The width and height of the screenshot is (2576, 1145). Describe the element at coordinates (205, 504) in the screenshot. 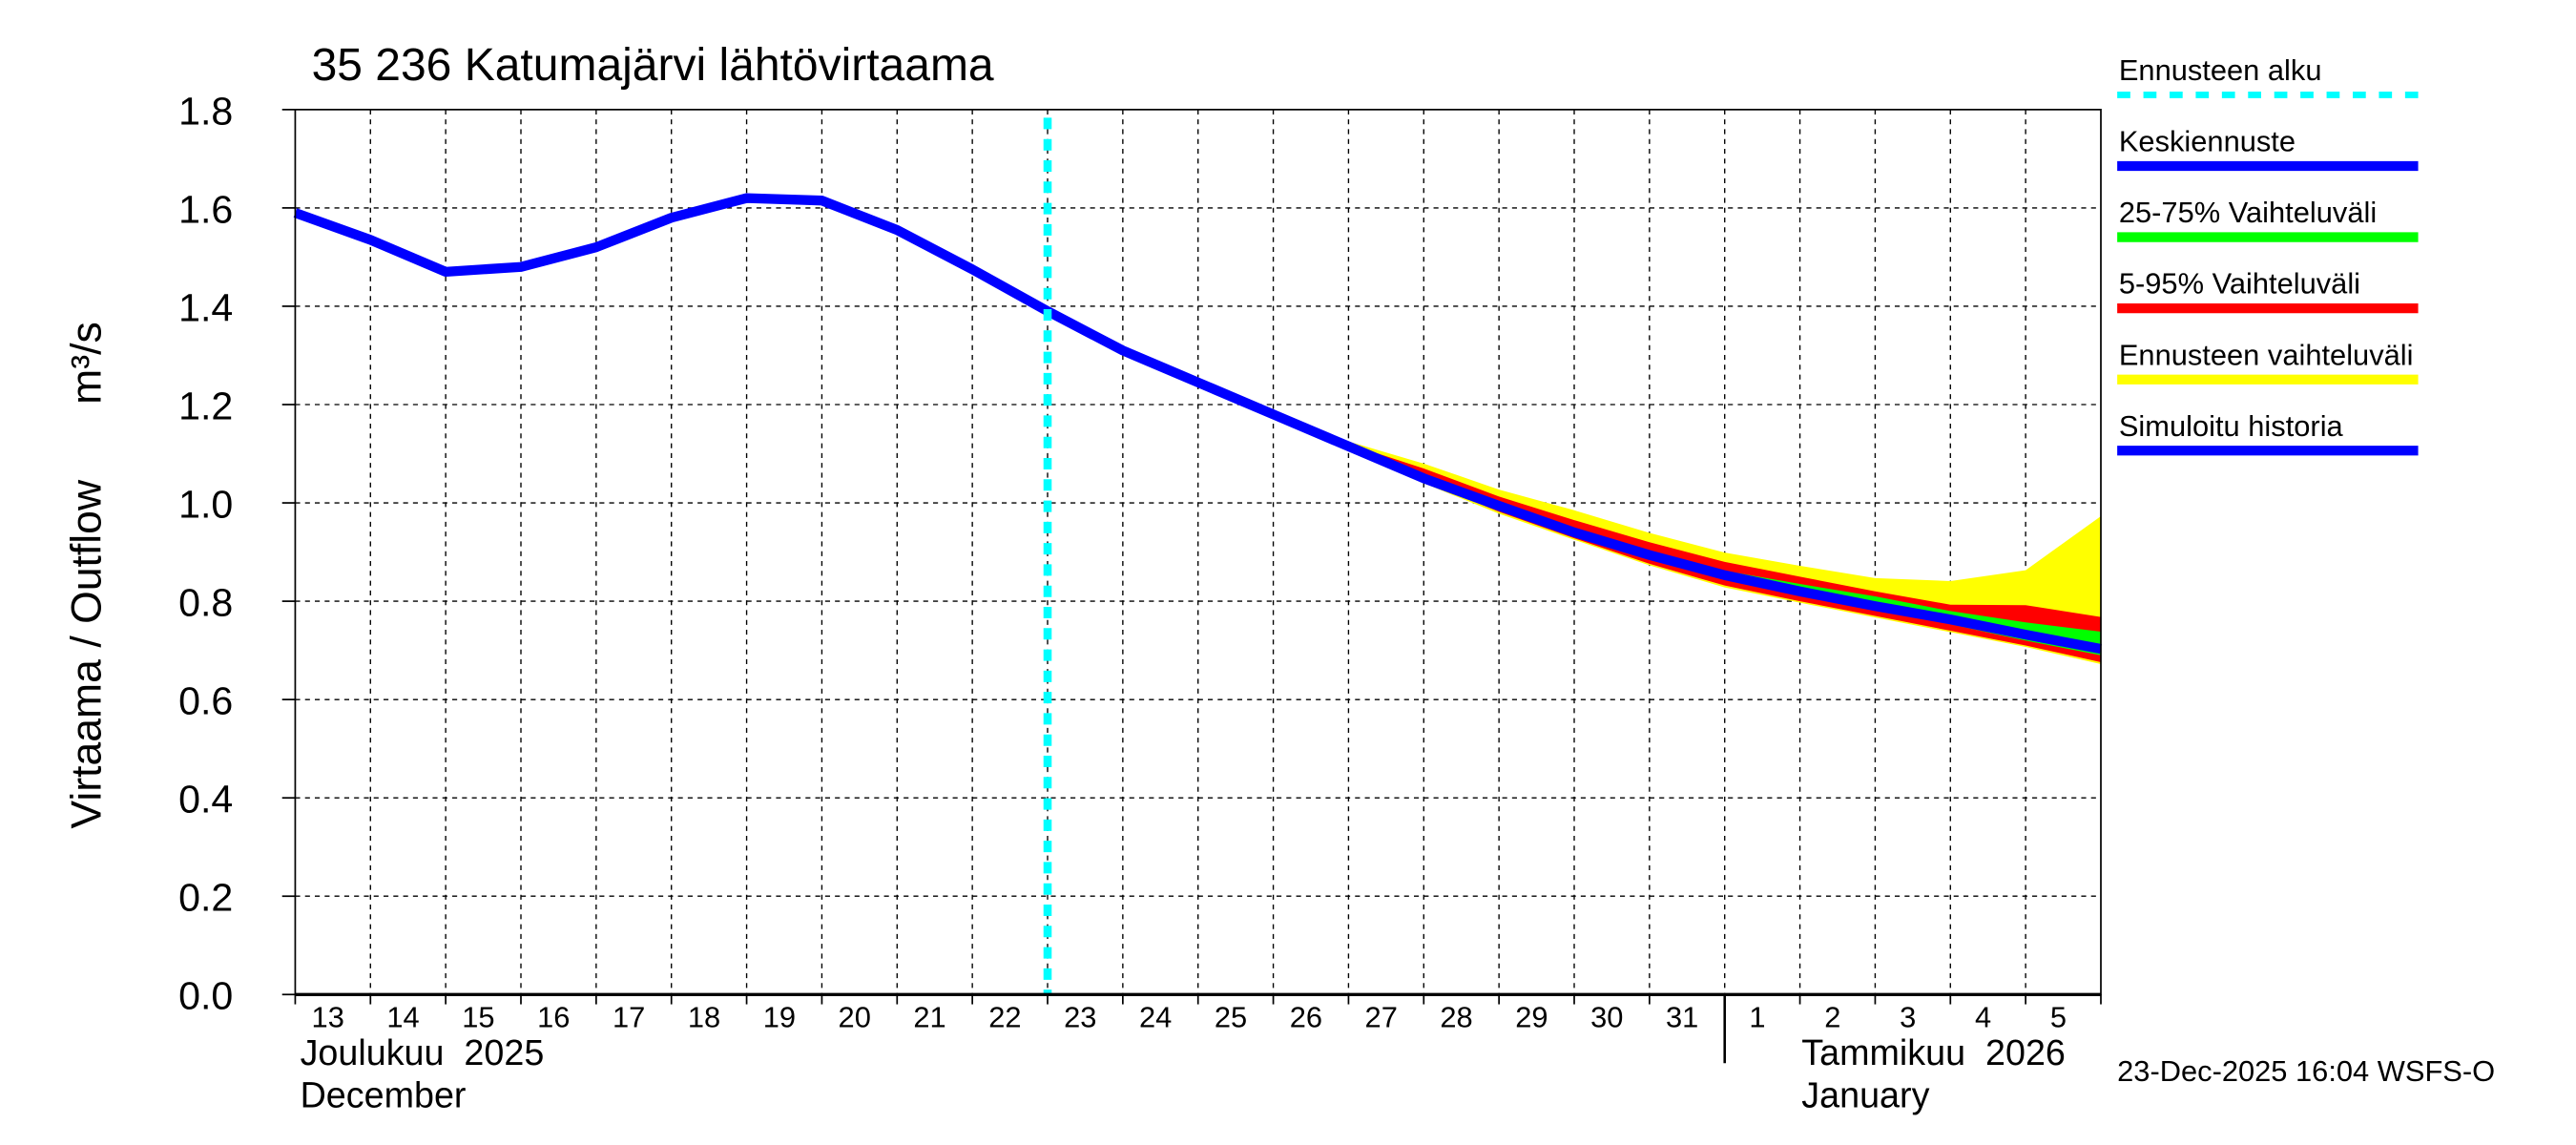

I see `y-tick-label: 1.0` at that location.